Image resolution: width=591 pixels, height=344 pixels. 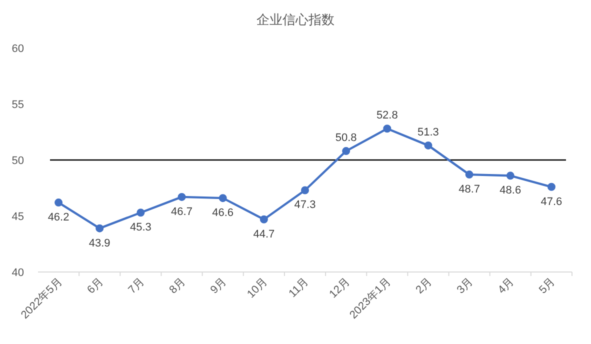 What do you see at coordinates (428, 132) in the screenshot?
I see `data-label: 51.3` at bounding box center [428, 132].